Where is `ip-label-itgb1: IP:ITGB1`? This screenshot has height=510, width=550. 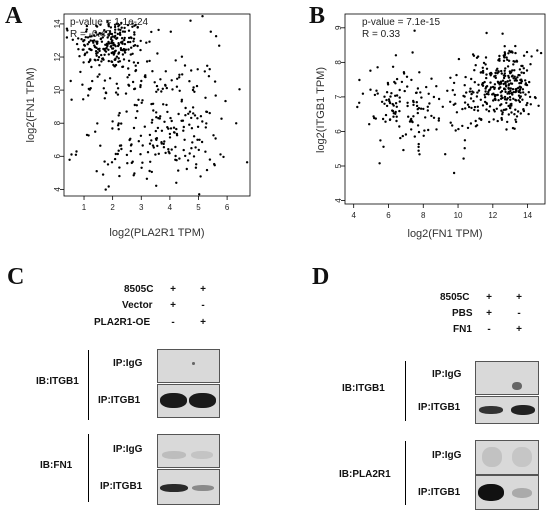 ip-label-itgb1: IP:ITGB1 is located at coordinates (439, 492).